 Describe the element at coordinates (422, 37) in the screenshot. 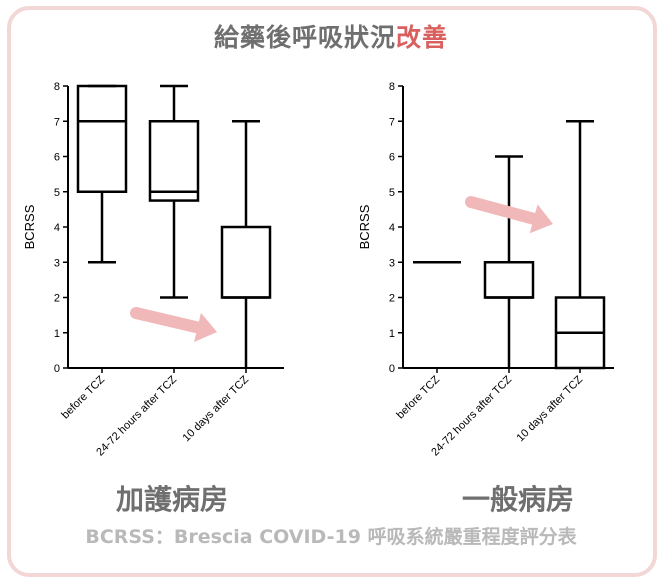

I see `title-accent: 改善` at that location.